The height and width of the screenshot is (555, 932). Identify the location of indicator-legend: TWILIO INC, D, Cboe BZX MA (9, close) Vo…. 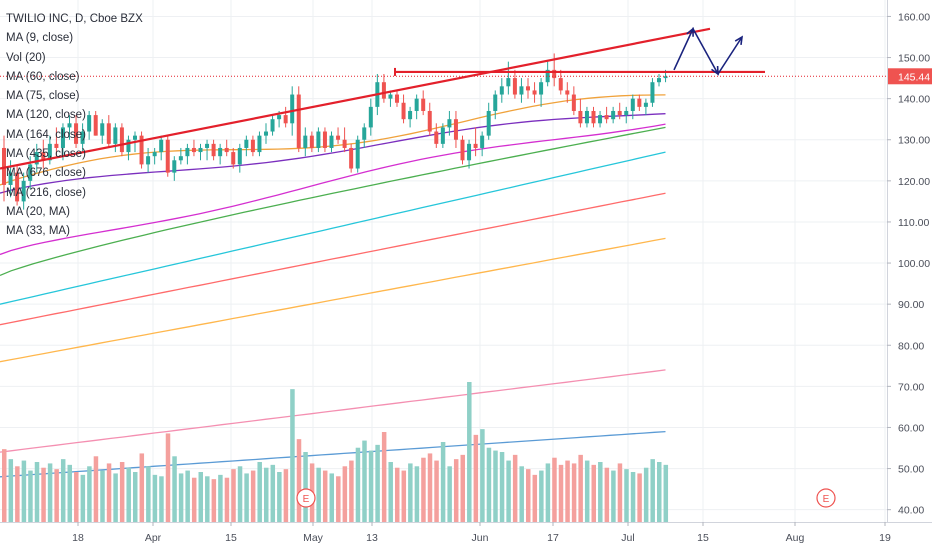
(74, 126).